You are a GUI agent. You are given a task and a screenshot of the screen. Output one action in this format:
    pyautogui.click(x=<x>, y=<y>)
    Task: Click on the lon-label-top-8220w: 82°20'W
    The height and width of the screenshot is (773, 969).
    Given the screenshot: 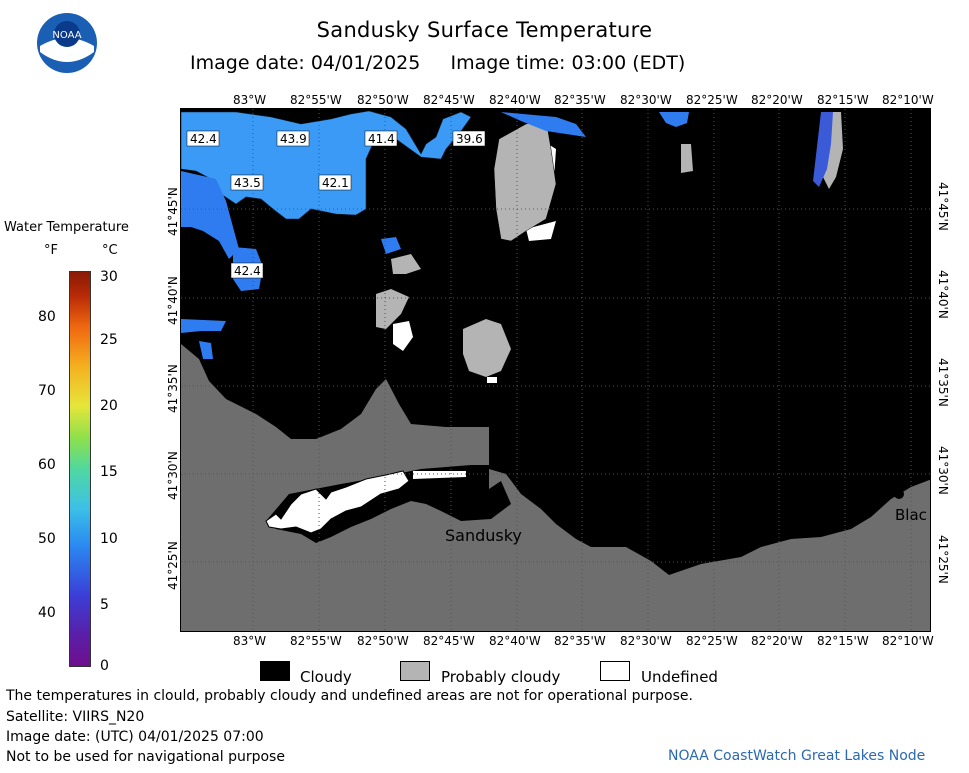 What is the action you would take?
    pyautogui.click(x=777, y=100)
    